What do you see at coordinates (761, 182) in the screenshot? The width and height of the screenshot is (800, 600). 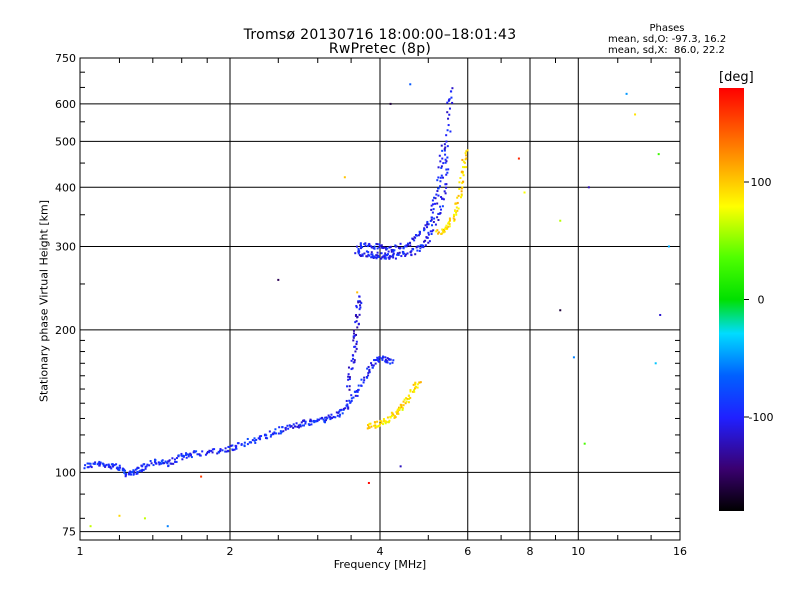 I see `colorbar-tick-label: 100` at bounding box center [761, 182].